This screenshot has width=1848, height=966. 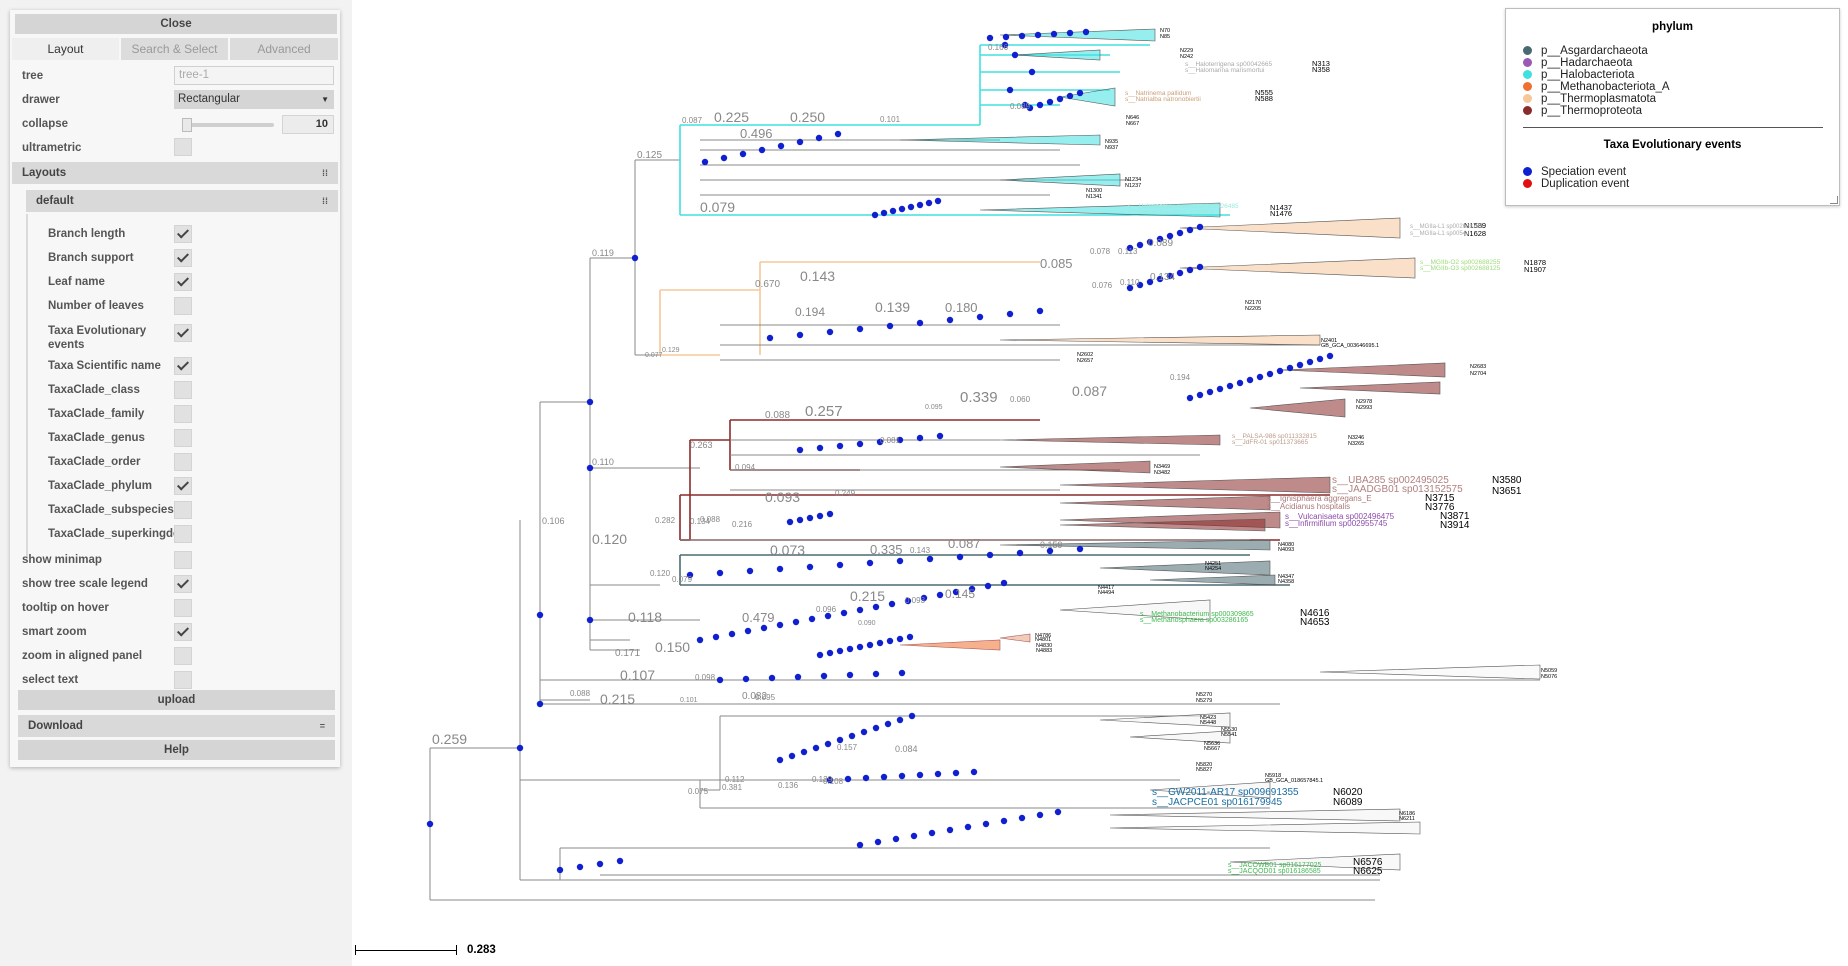 What do you see at coordinates (176, 750) in the screenshot?
I see `help-button: Help` at bounding box center [176, 750].